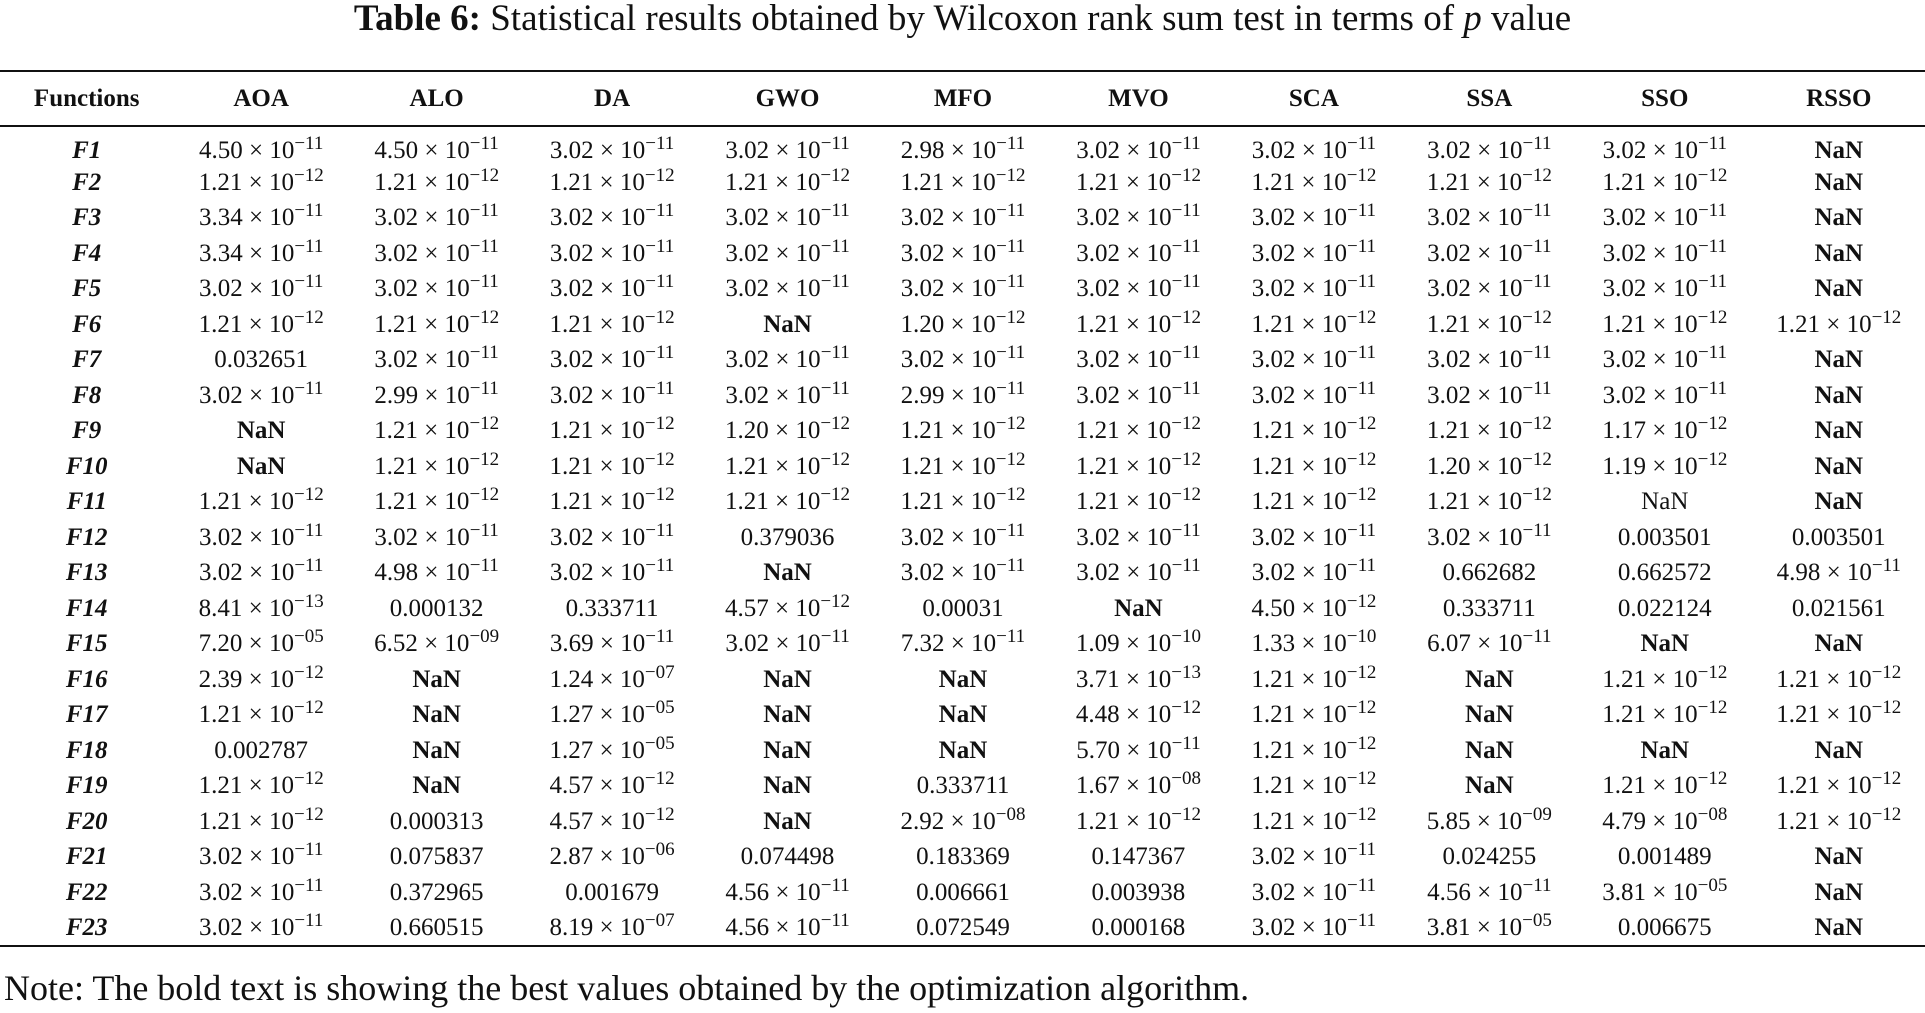 The height and width of the screenshot is (1013, 1925). I want to click on p-value-cell: 4.79 × 10−08, so click(1664, 822).